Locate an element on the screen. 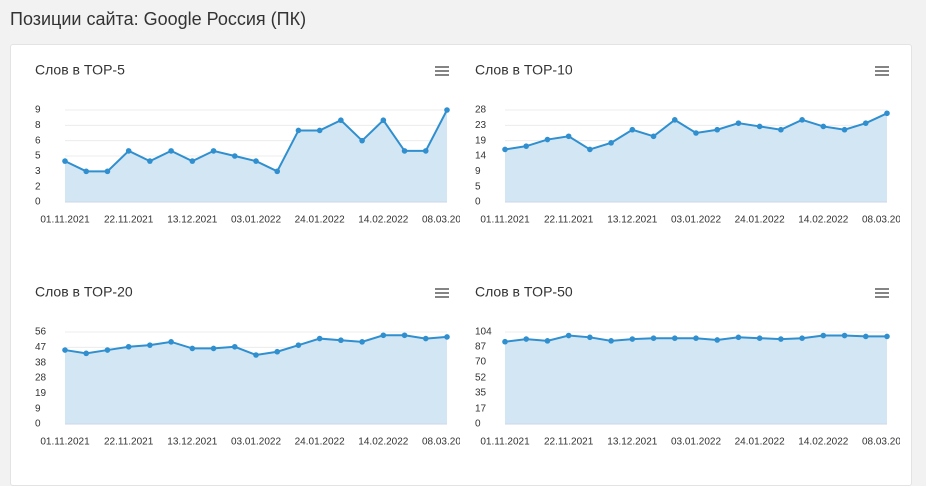 The image size is (926, 486). y-tick-label: 52 is located at coordinates (481, 378).